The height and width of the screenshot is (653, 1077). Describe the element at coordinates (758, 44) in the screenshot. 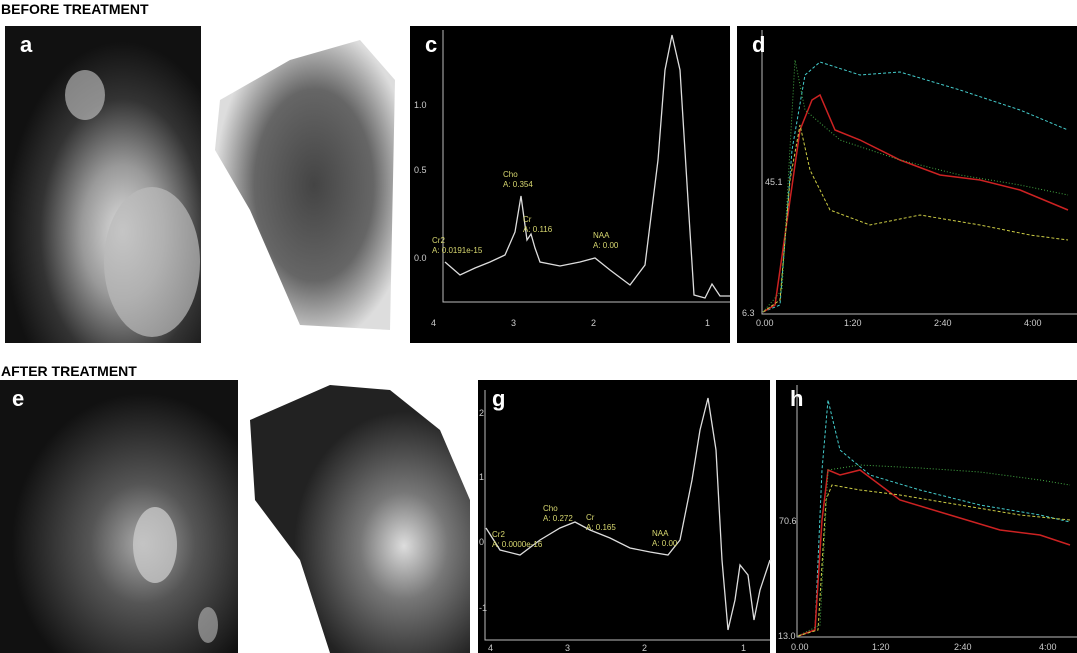

I see `panel-letter: d` at that location.